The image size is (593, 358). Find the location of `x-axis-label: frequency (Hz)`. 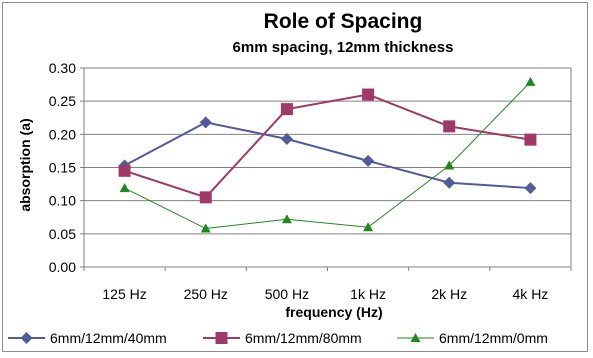

x-axis-label: frequency (Hz) is located at coordinates (333, 312).